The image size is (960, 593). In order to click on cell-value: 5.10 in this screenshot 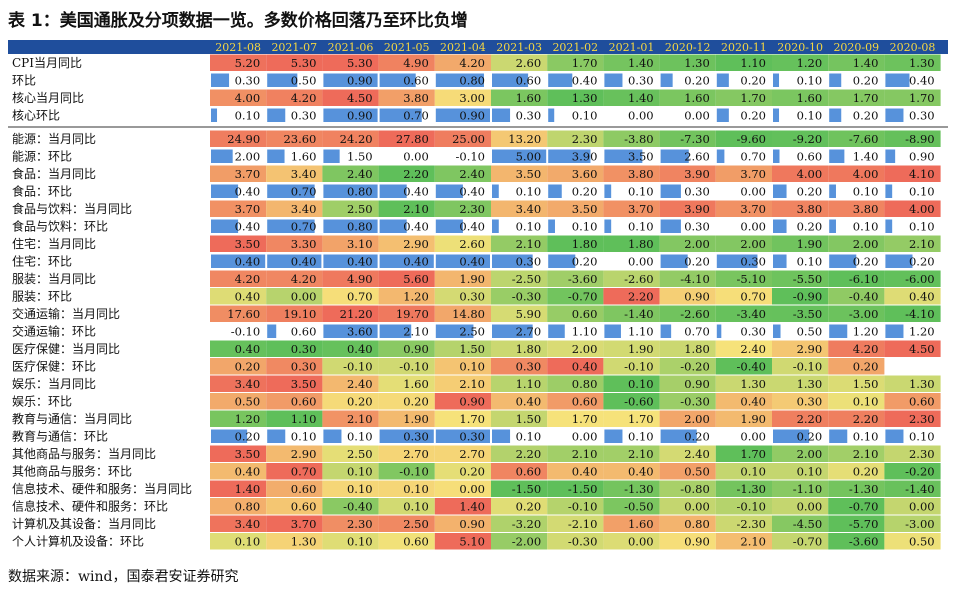, I will do `click(472, 542)`.